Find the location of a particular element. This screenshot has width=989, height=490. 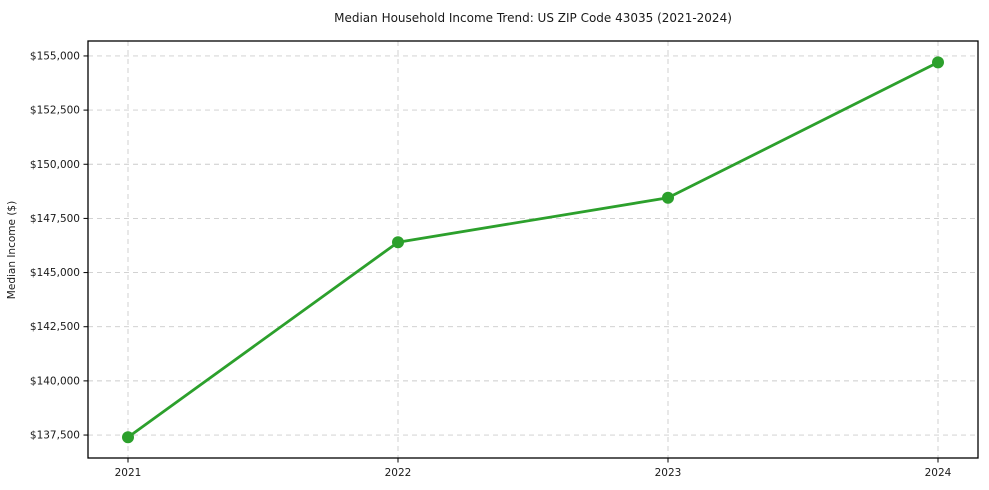

y-tick-label: $145,000 is located at coordinates (55, 273).